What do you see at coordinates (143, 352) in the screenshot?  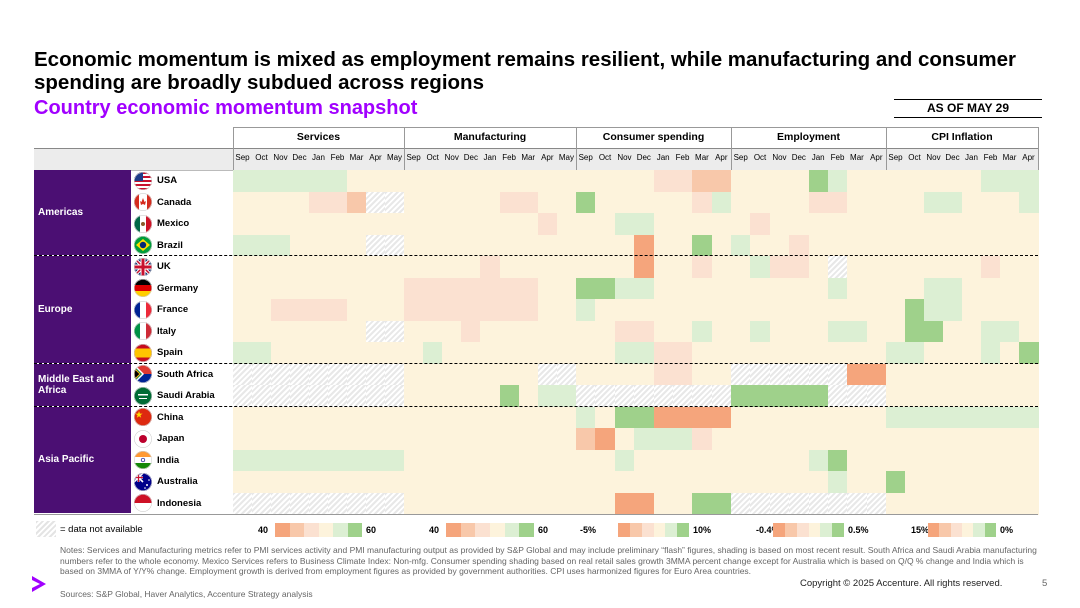 I see `spain-flag-icon` at bounding box center [143, 352].